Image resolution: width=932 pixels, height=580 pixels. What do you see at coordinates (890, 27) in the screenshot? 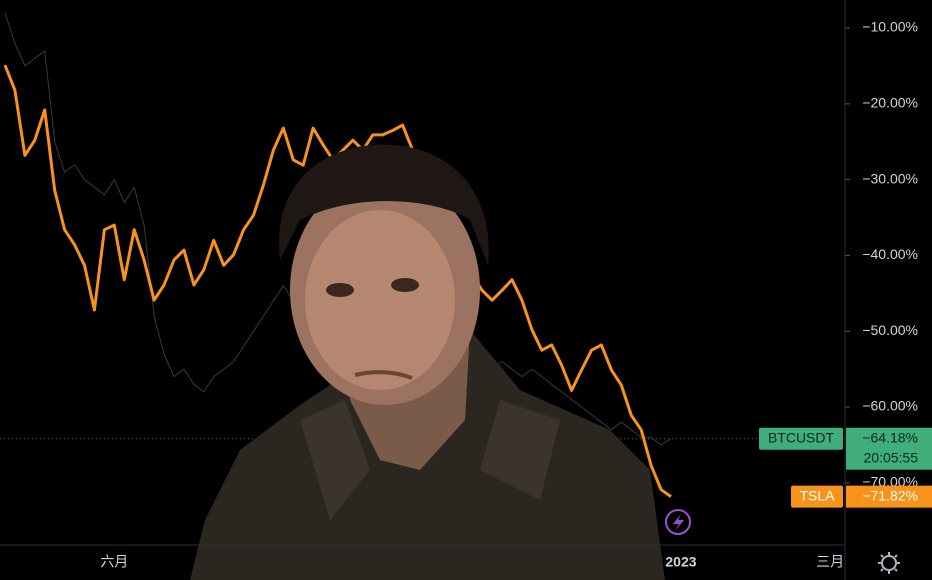
I see `y-tick-label: −10.00%` at bounding box center [890, 27].